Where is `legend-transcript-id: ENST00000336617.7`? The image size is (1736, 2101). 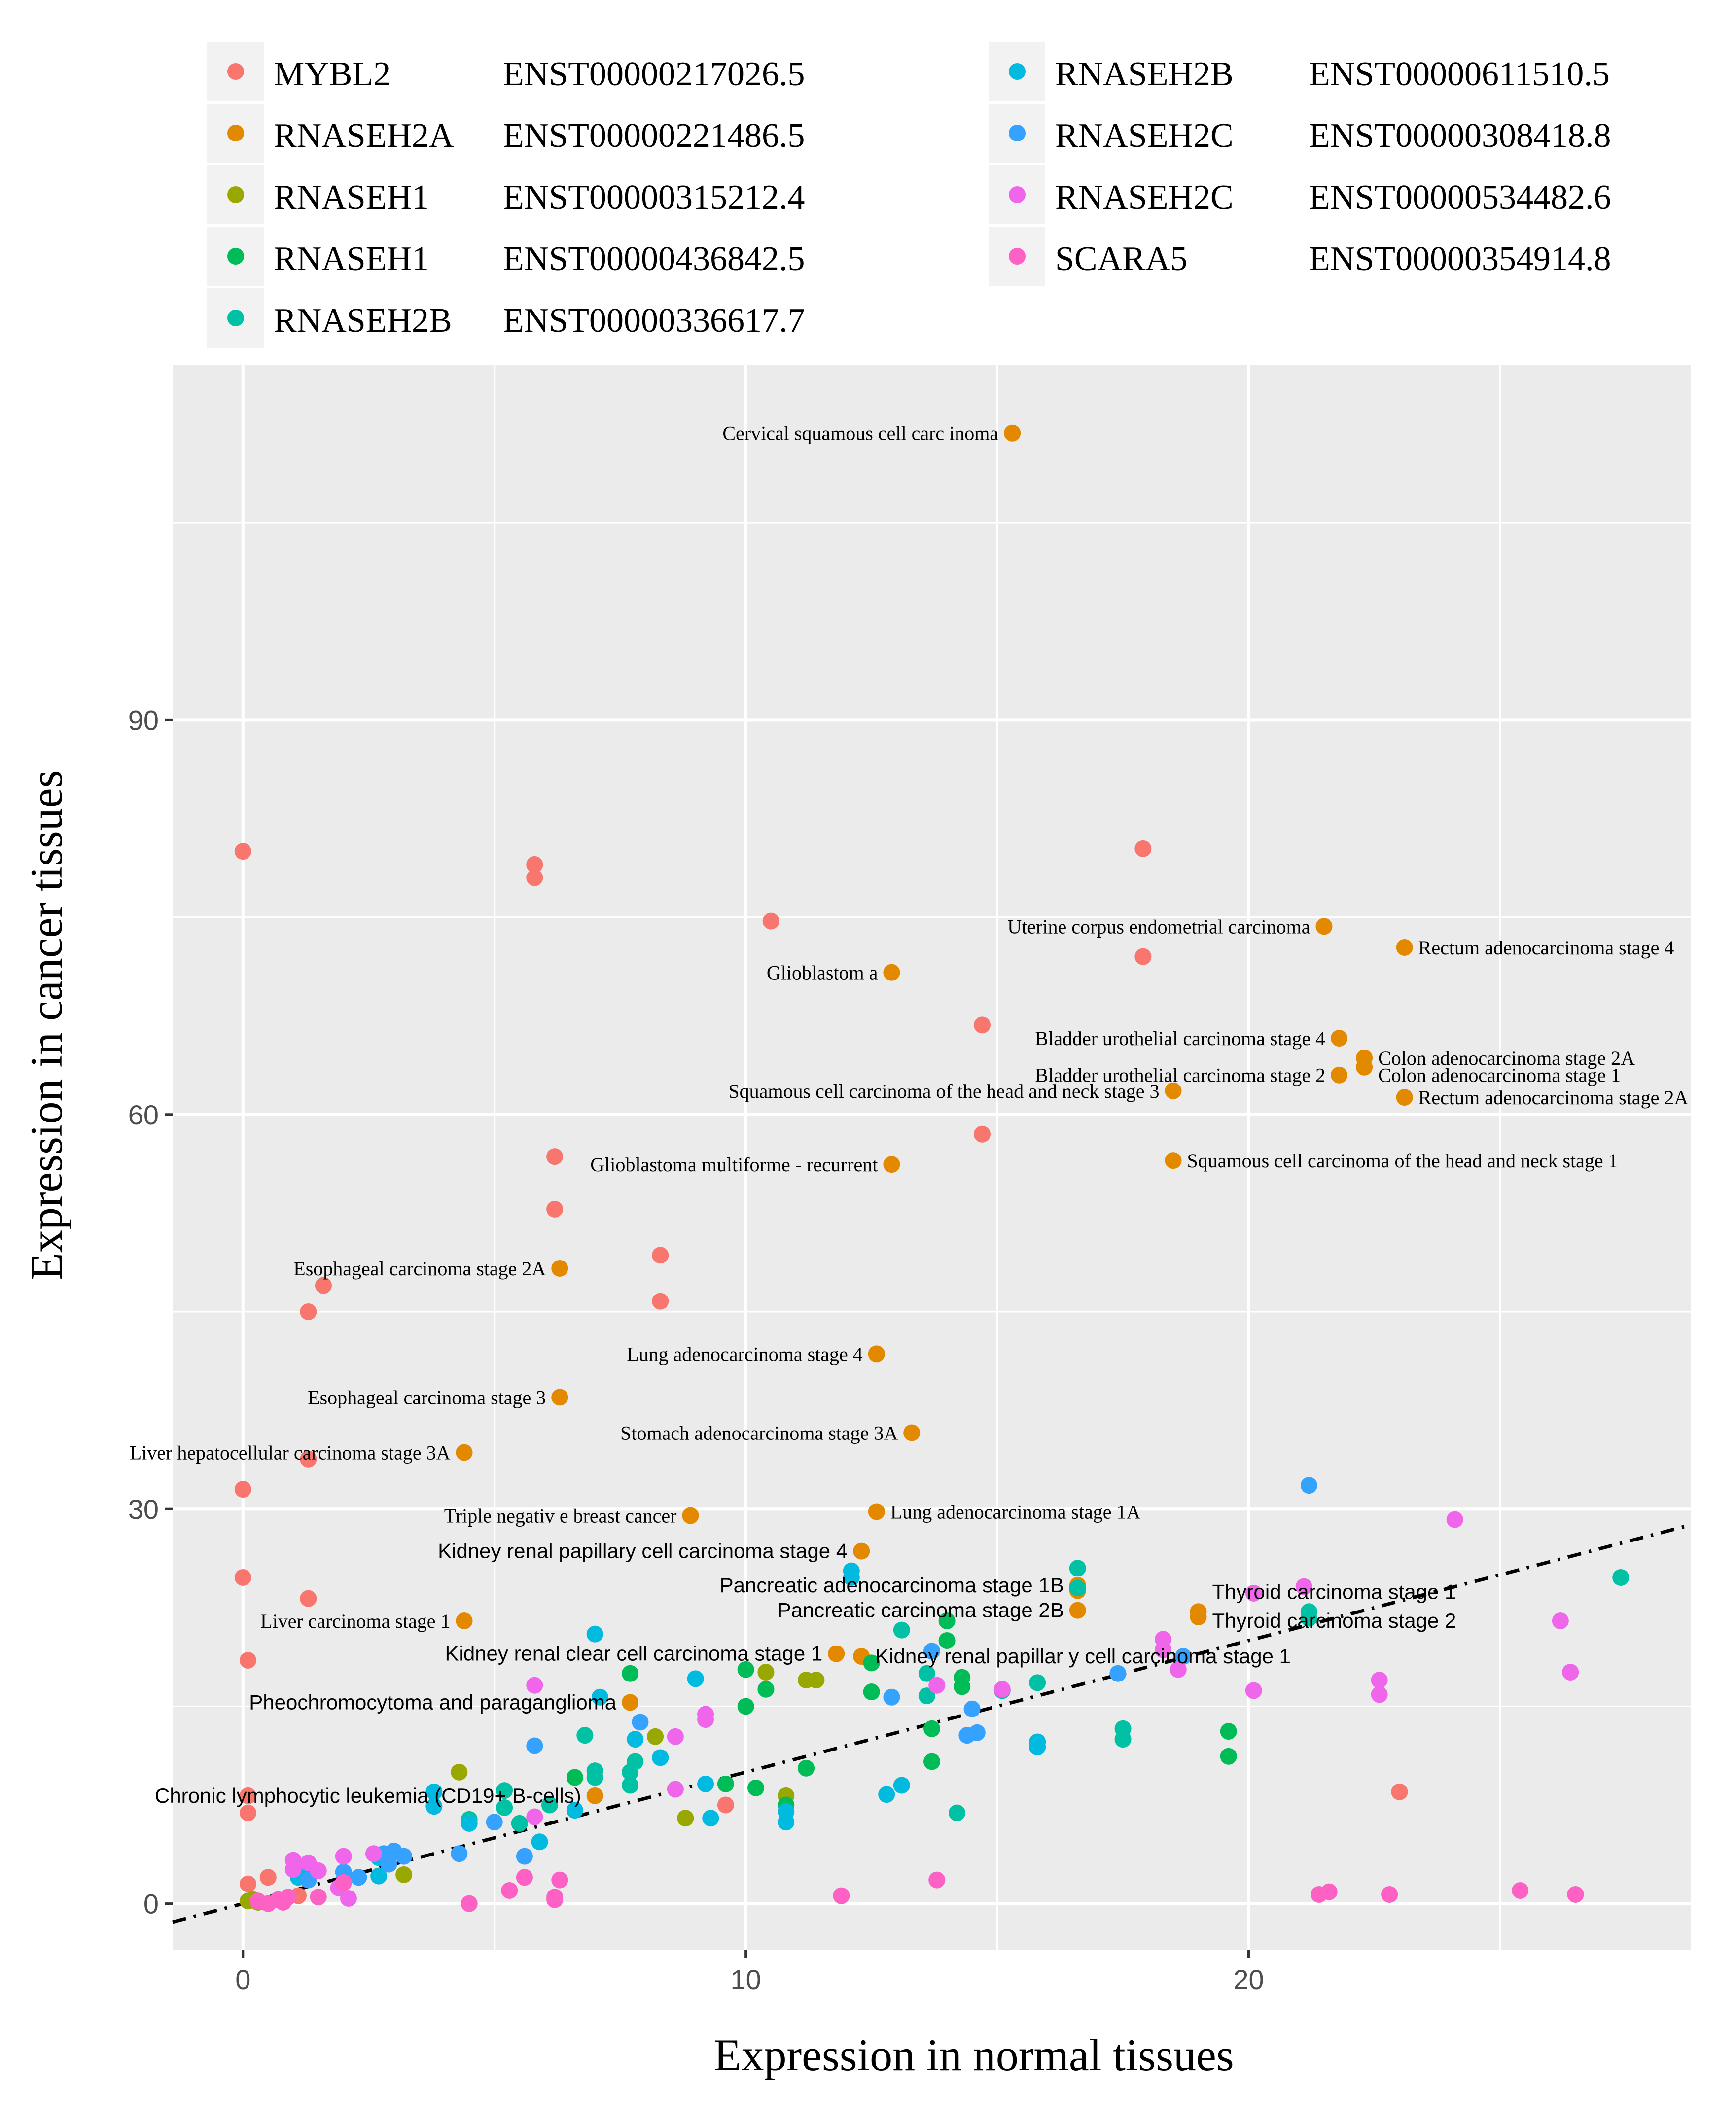 legend-transcript-id: ENST00000336617.7 is located at coordinates (654, 321).